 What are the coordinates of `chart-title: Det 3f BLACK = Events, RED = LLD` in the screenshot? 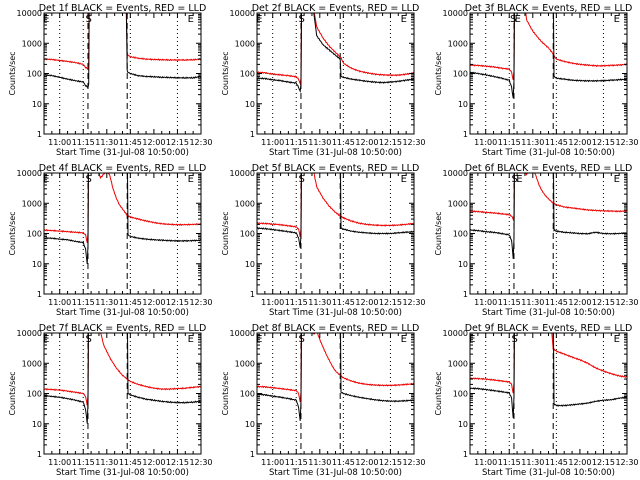 It's located at (549, 8).